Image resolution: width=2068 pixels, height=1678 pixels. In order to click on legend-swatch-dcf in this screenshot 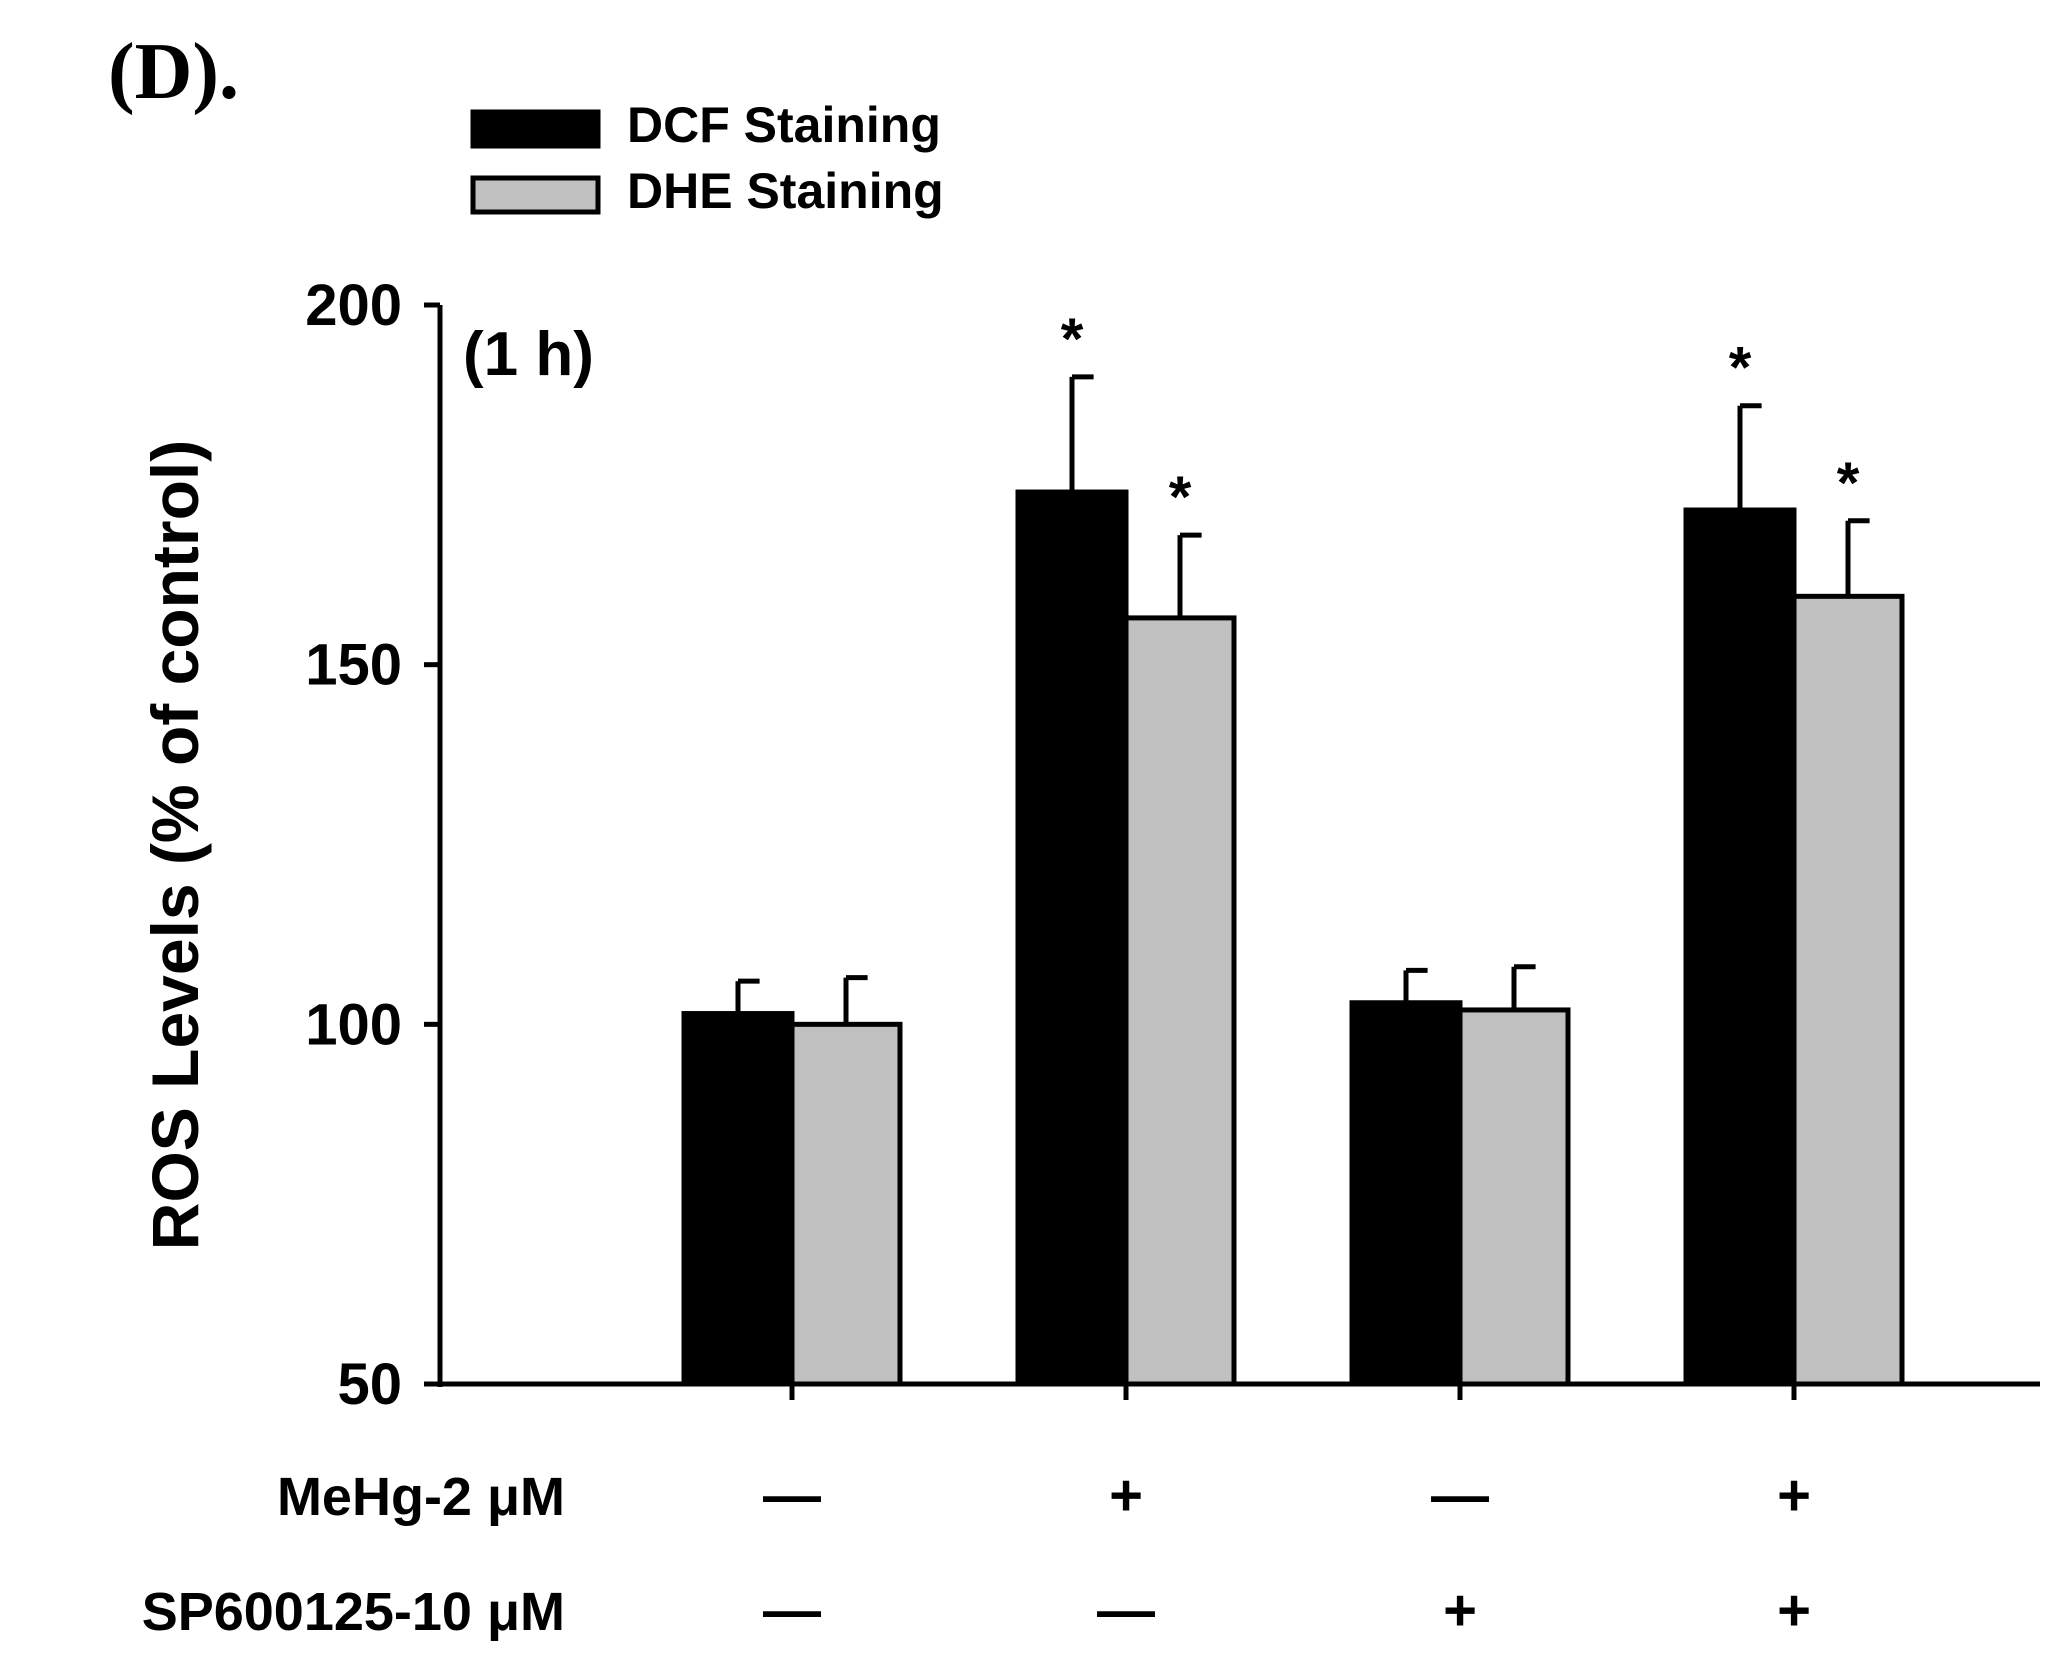, I will do `click(535, 129)`.